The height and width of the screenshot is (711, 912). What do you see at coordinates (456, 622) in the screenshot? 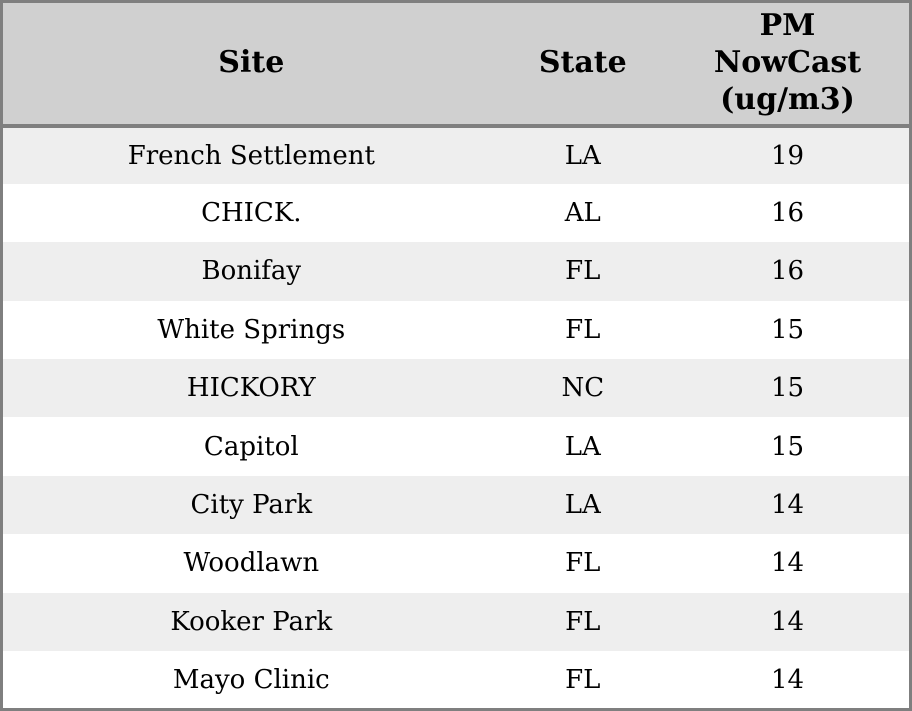
I see `table-row: Kooker Park FL 14` at bounding box center [456, 622].